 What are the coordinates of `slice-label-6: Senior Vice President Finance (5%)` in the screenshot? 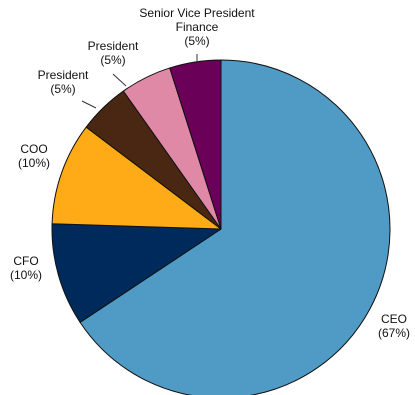 It's located at (197, 27).